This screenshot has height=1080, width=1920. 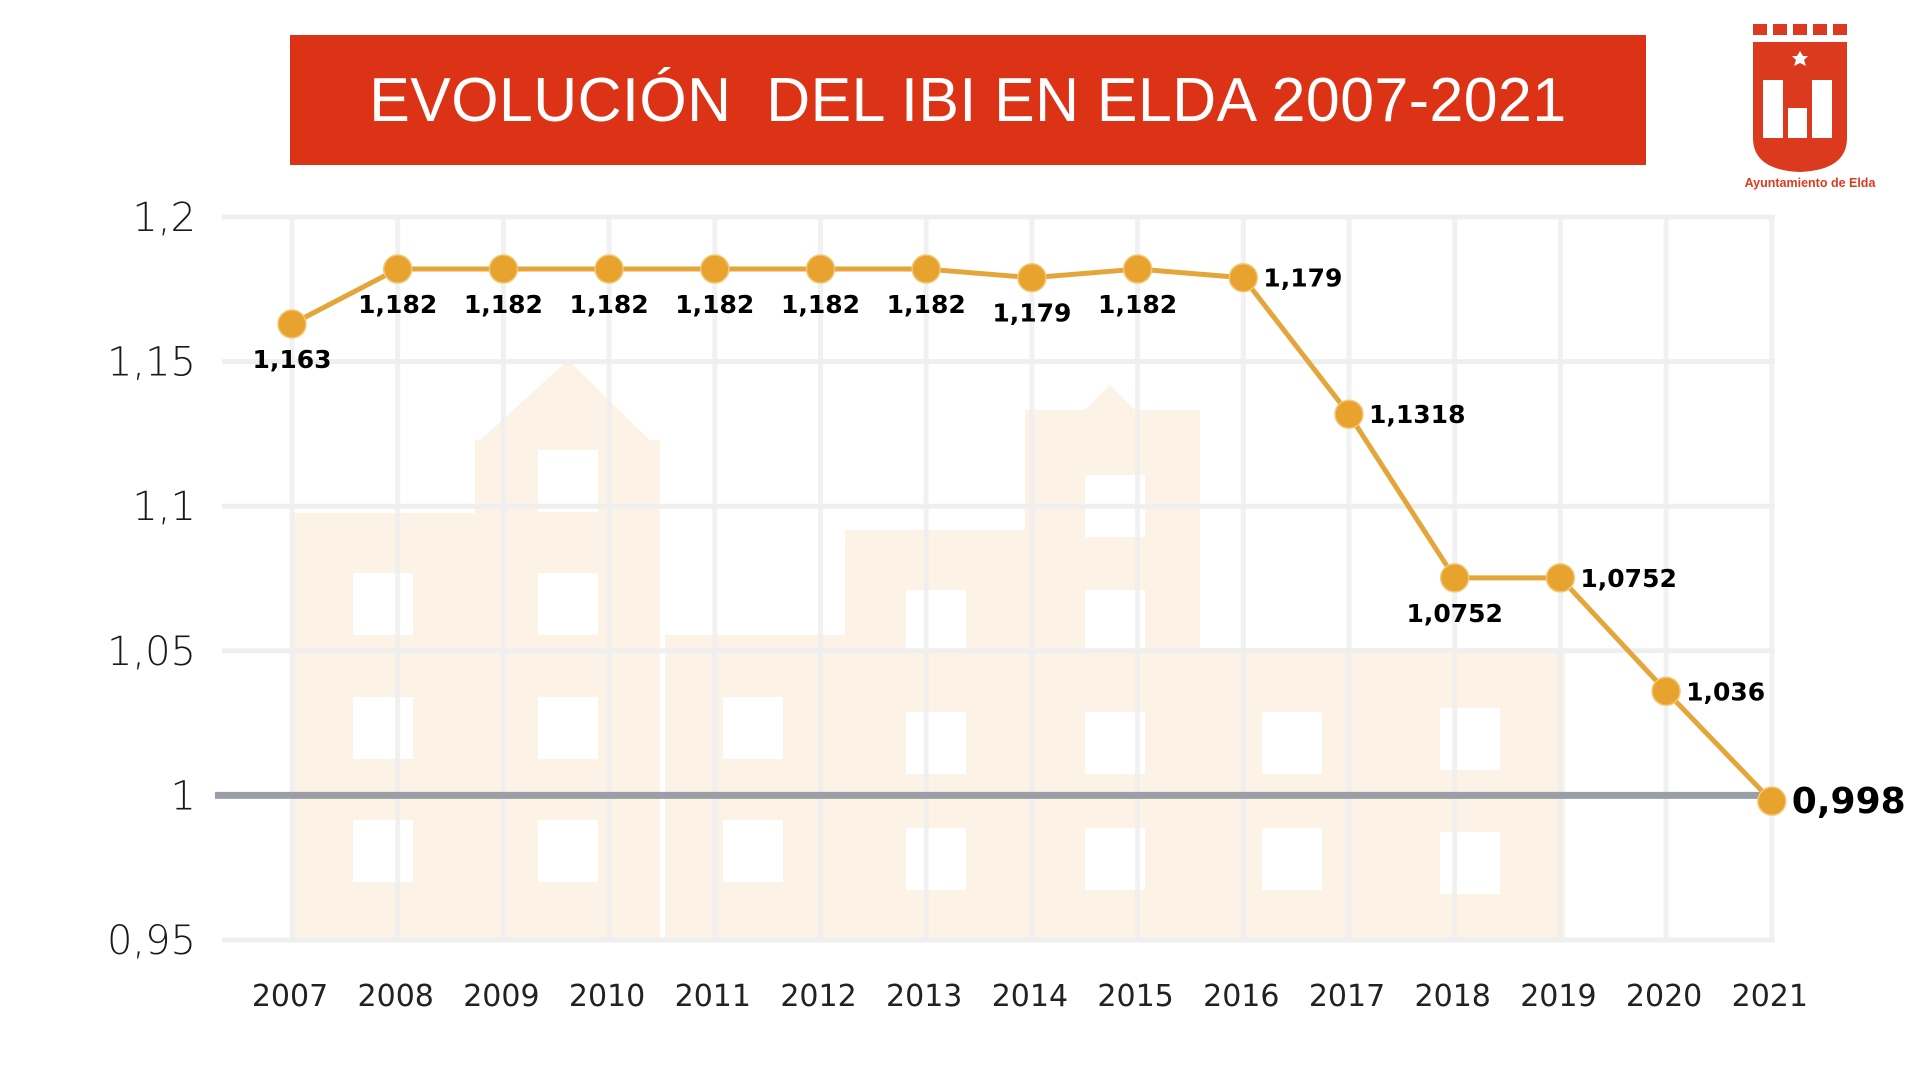 I want to click on x-tick-label: 2021, so click(x=1770, y=996).